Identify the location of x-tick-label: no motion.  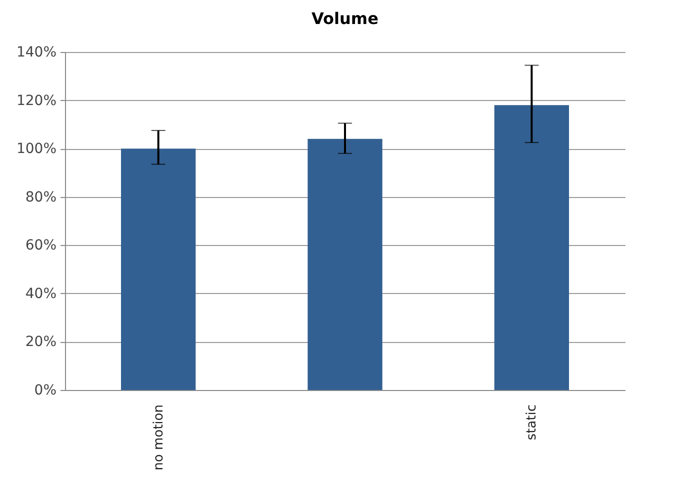
(158, 437).